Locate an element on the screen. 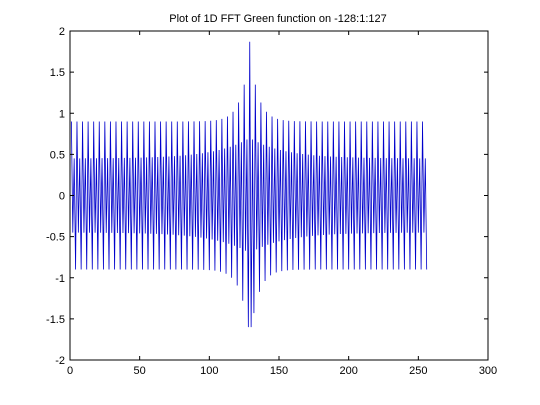 The image size is (540, 405). x-tick-label: 0 is located at coordinates (70, 371).